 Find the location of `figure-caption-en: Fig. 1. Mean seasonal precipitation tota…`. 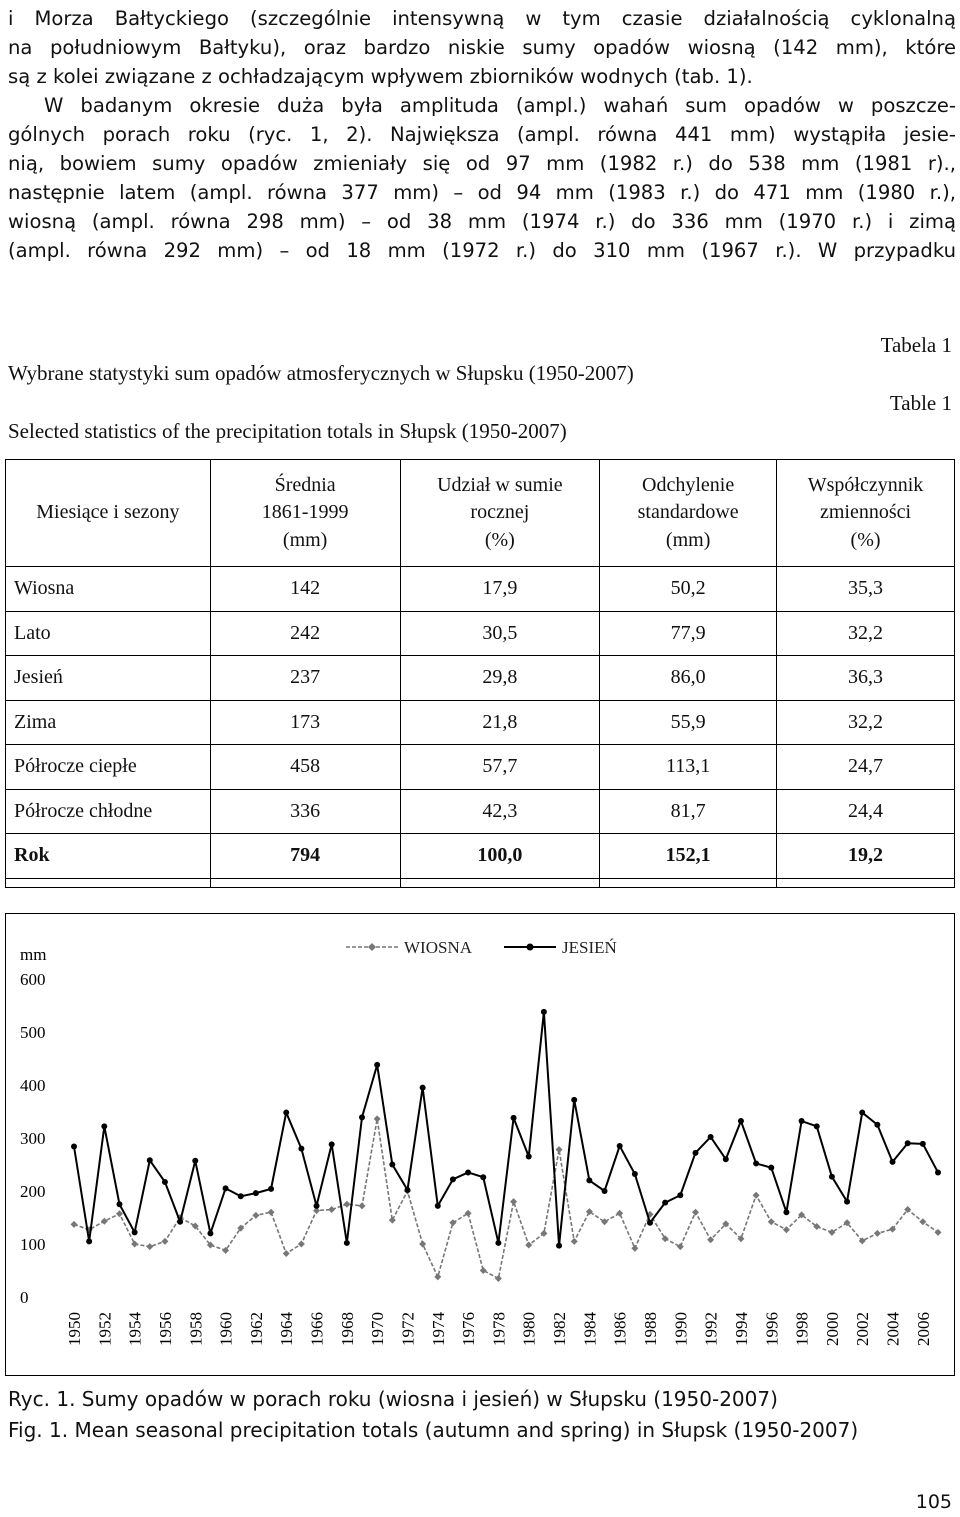

figure-caption-en: Fig. 1. Mean seasonal precipitation tota… is located at coordinates (433, 1430).